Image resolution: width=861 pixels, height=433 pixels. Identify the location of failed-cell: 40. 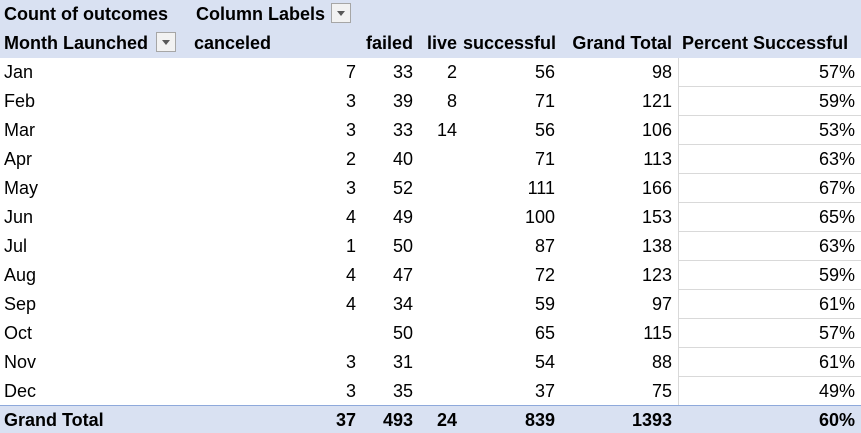
(402, 159).